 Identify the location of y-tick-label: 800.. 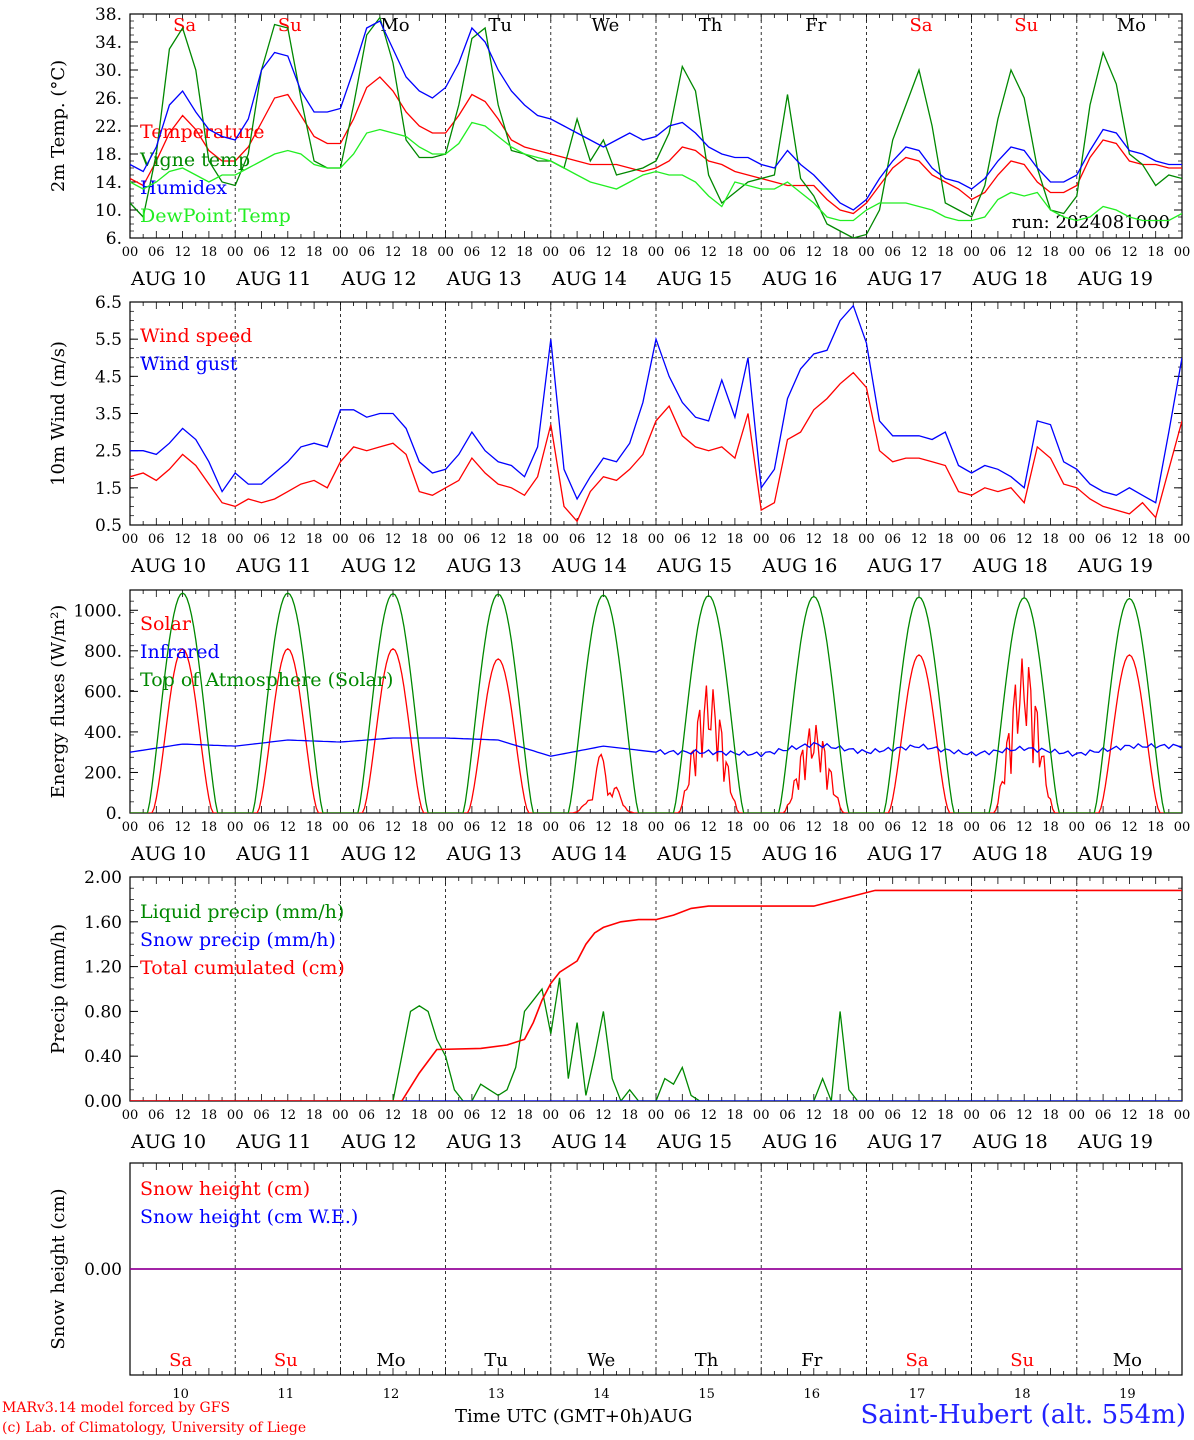
(103, 652).